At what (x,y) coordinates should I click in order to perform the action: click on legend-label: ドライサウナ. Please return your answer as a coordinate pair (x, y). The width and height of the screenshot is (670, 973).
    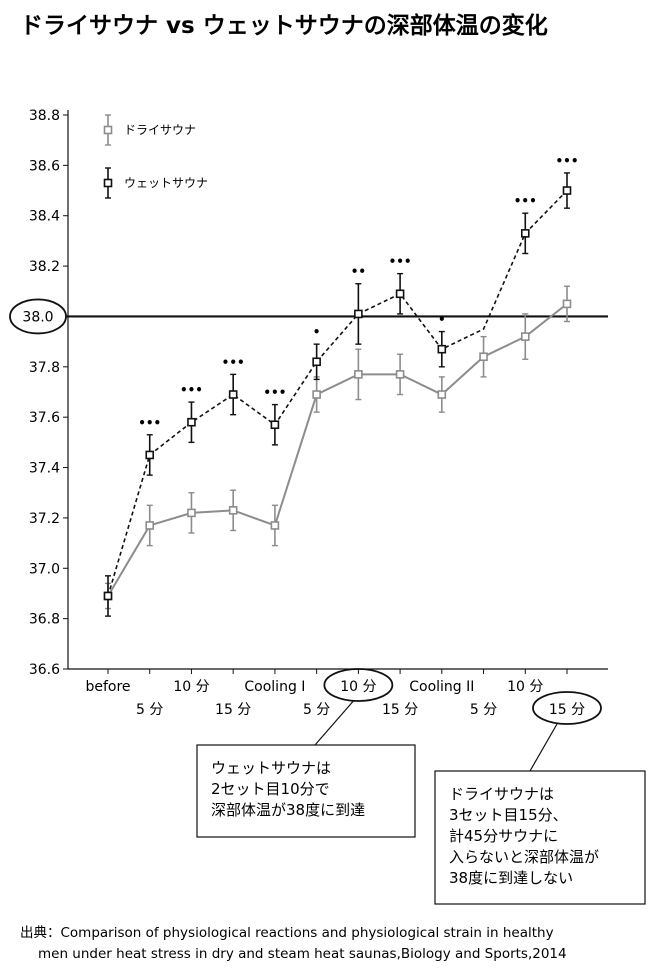
    Looking at the image, I should click on (160, 130).